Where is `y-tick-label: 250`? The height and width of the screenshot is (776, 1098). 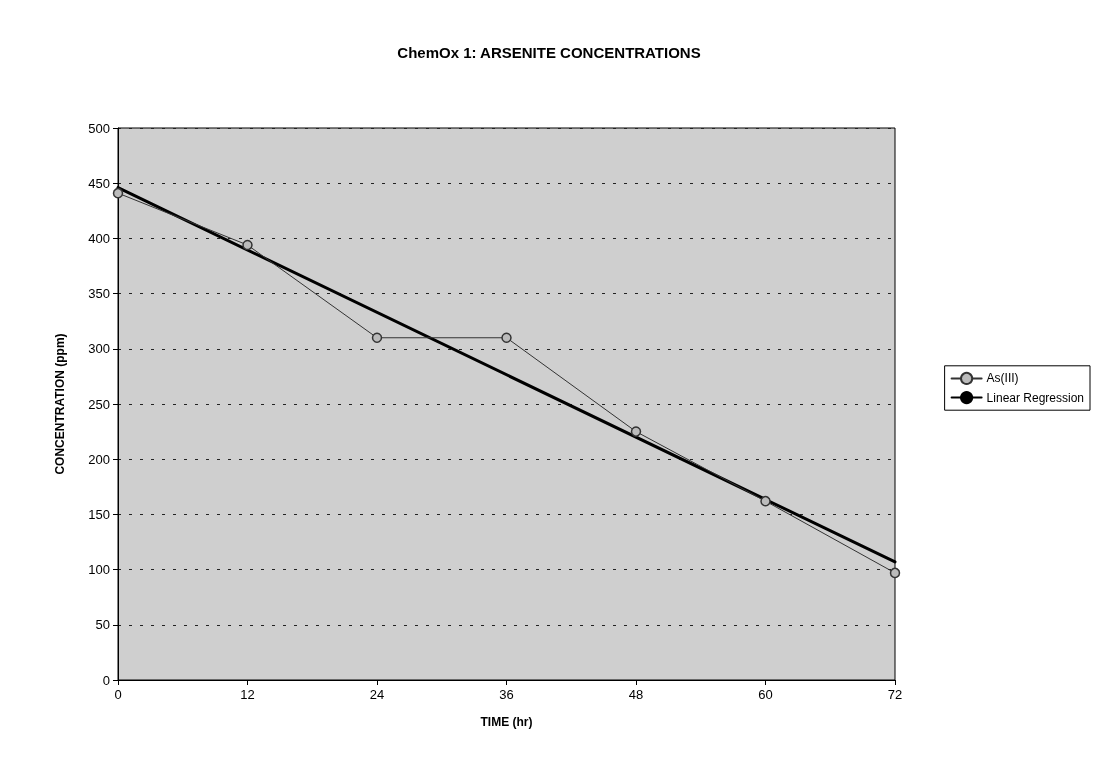
y-tick-label: 250 is located at coordinates (99, 404).